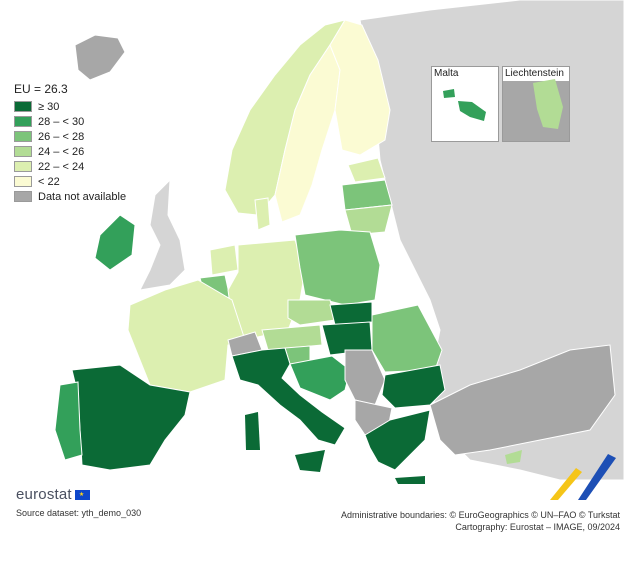 Image resolution: width=624 pixels, height=573 pixels. I want to click on country-bulgaria, so click(413, 386).